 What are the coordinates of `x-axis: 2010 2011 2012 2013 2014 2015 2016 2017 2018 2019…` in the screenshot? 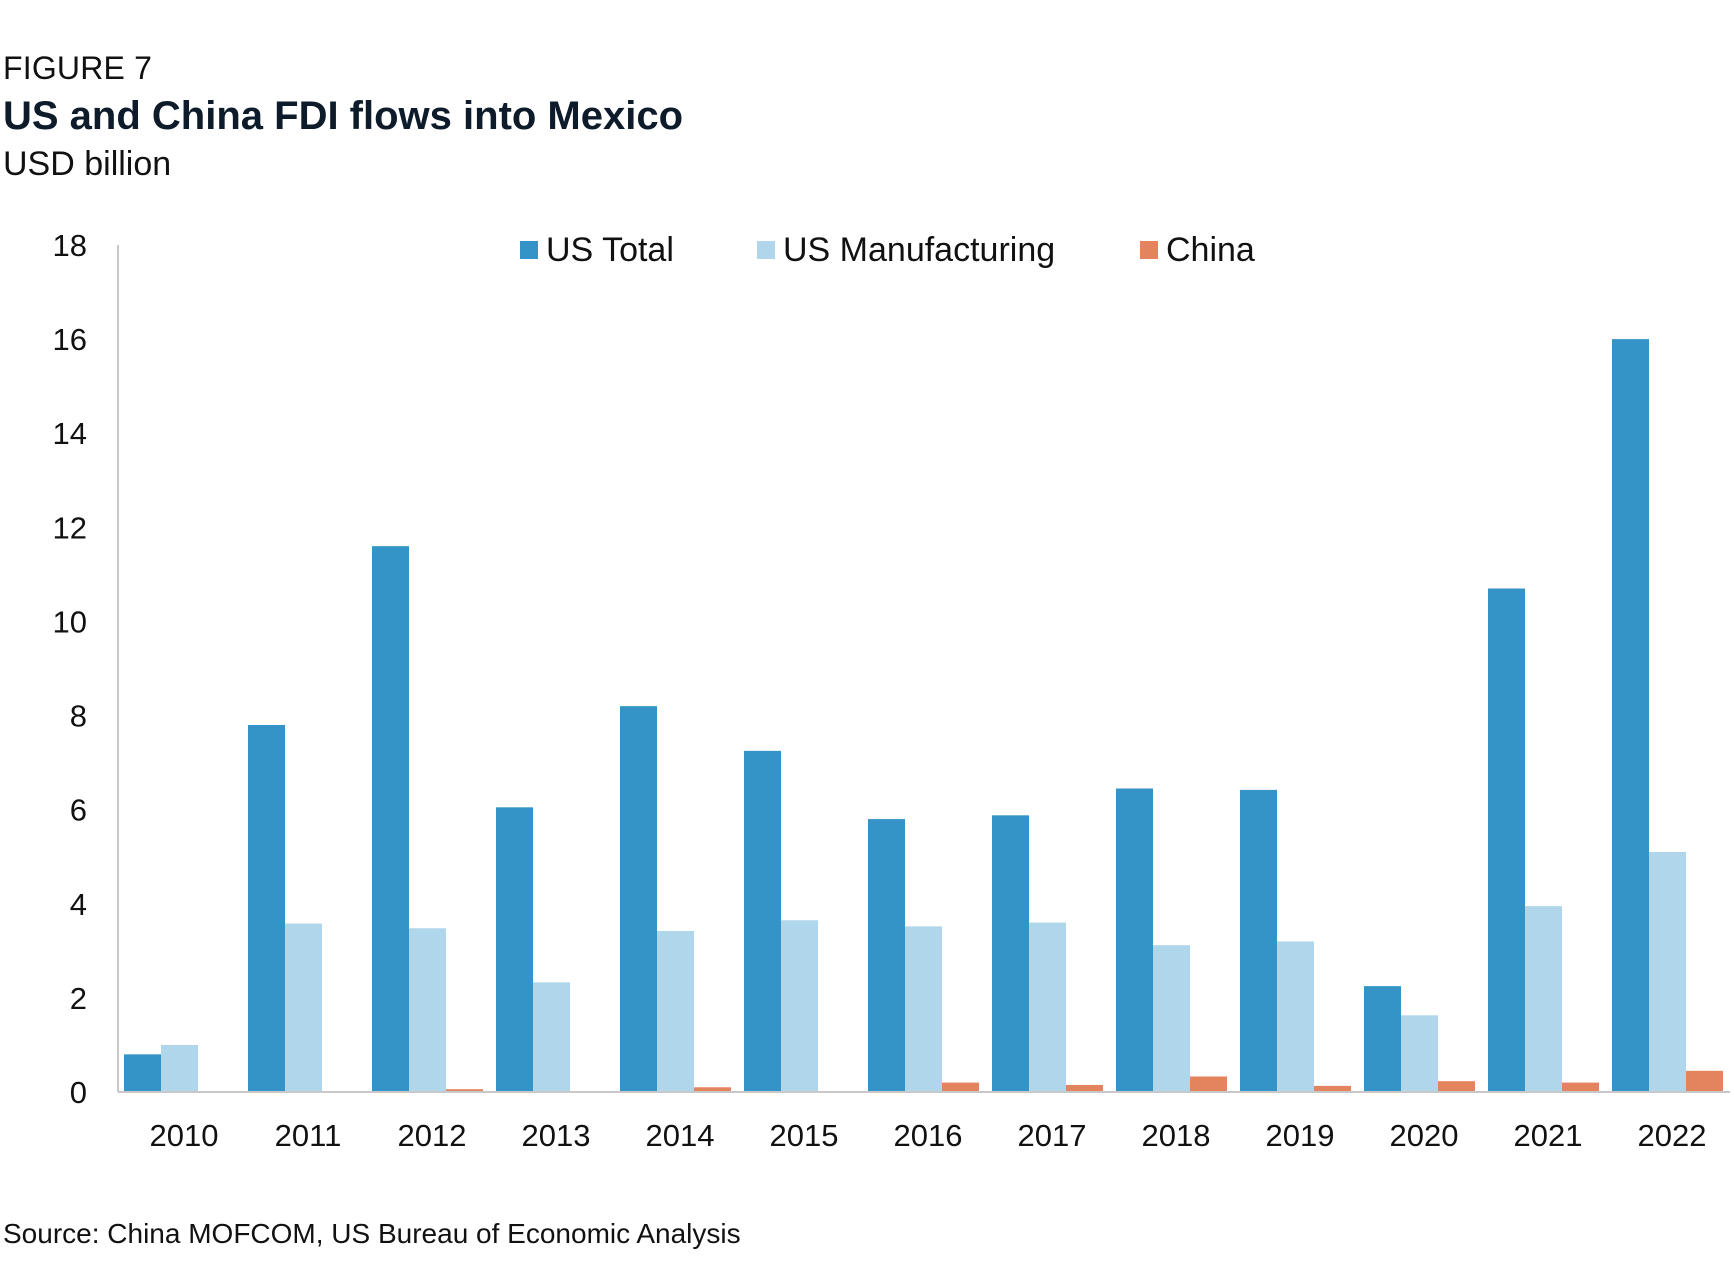 It's located at (924, 1122).